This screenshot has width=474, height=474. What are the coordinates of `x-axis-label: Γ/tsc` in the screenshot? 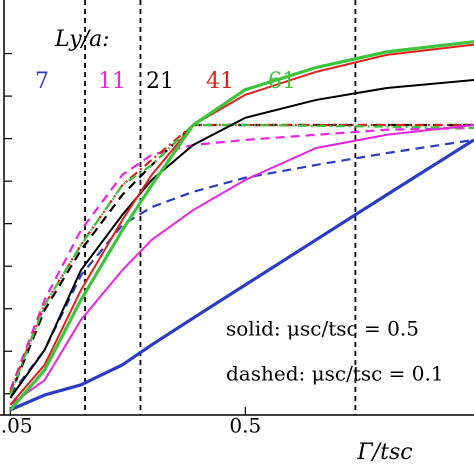 It's located at (384, 452).